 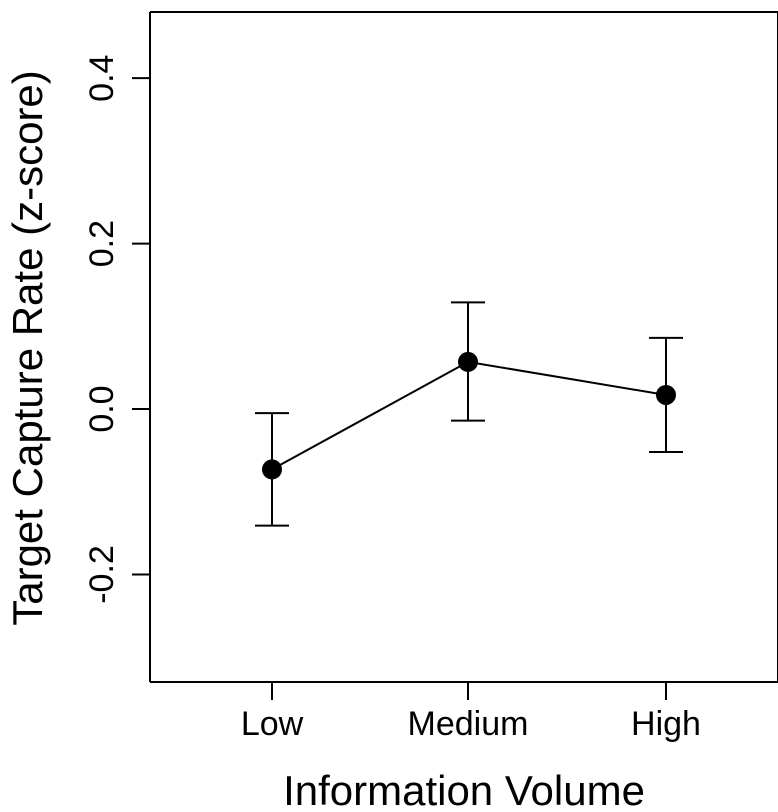 What do you see at coordinates (102, 243) in the screenshot?
I see `y-tick-label: 0.2` at bounding box center [102, 243].